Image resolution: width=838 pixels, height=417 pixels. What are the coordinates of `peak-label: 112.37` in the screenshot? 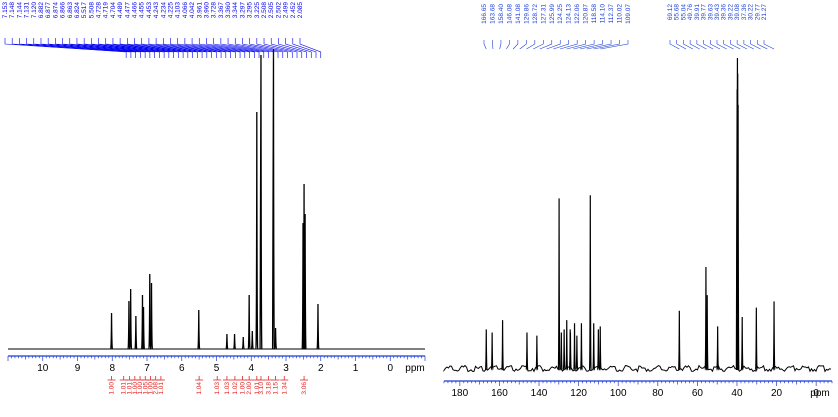 It's located at (600, 27).